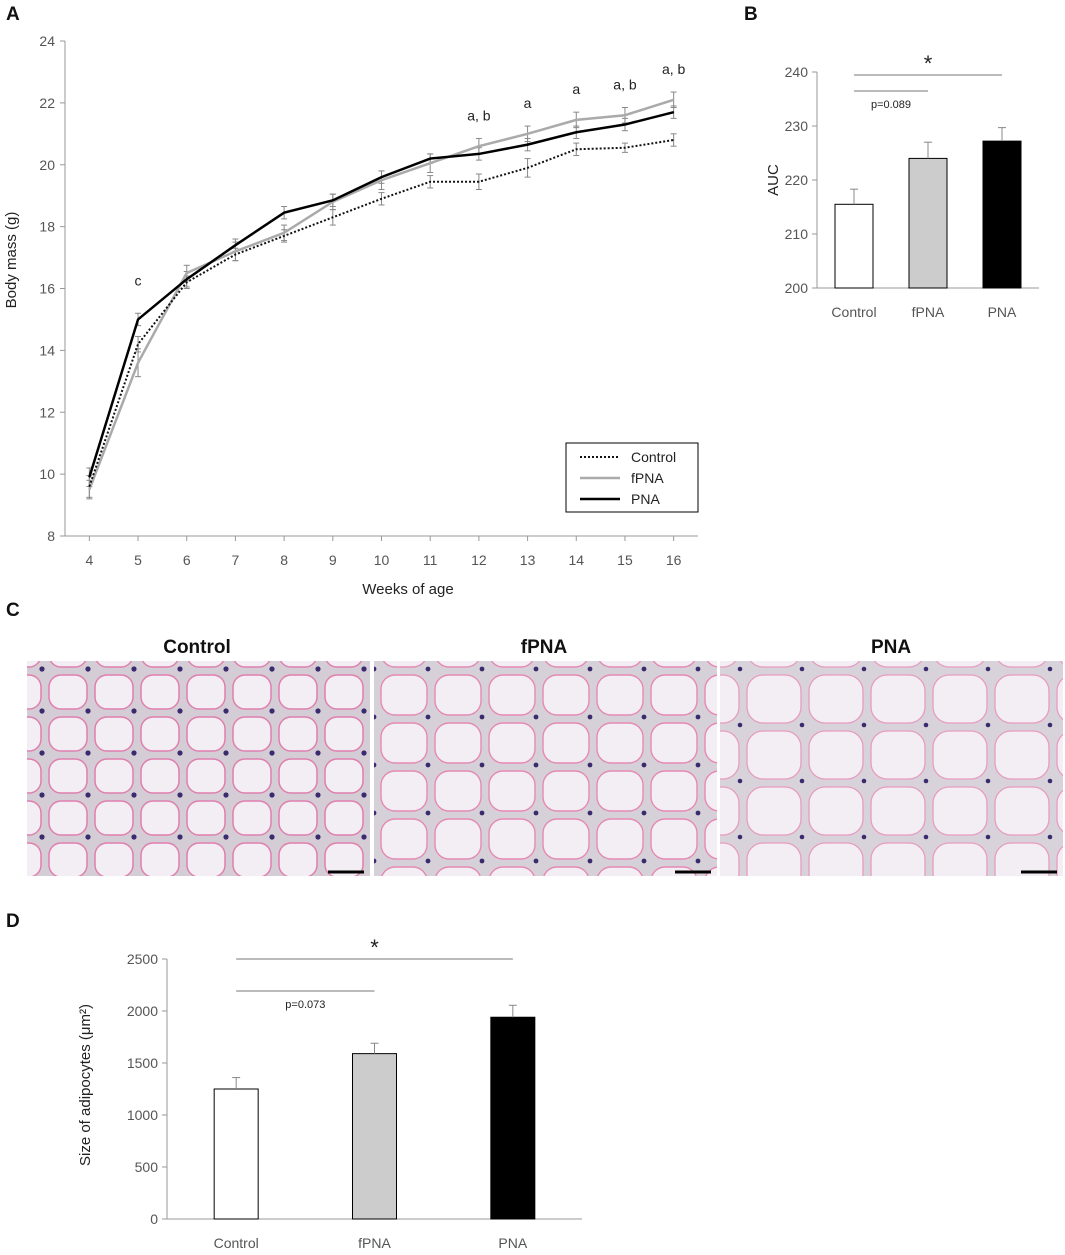 This screenshot has height=1255, width=1065. Describe the element at coordinates (47, 165) in the screenshot. I see `chart-a-y-tick-label: 20` at that location.